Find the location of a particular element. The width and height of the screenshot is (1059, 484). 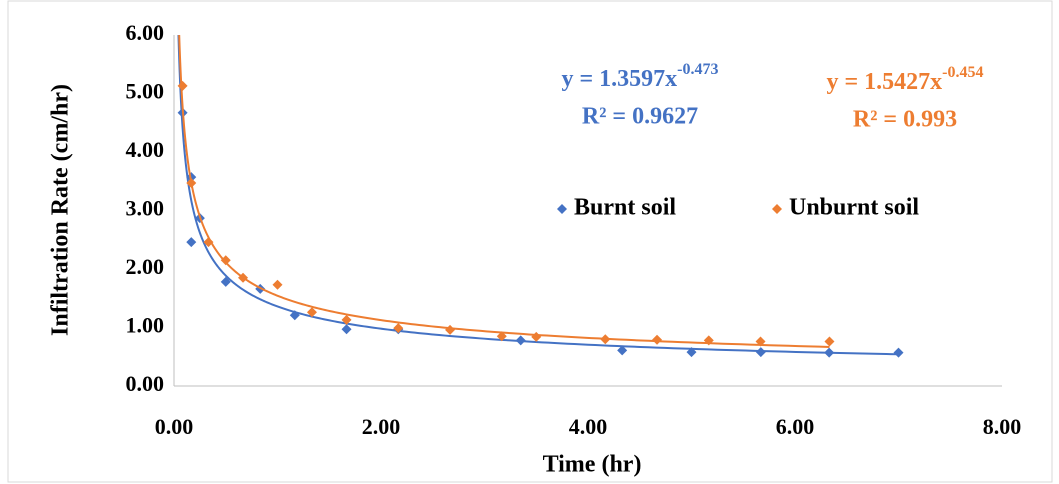

trend-equation: y = 1.3597x-0.473 is located at coordinates (639, 76).